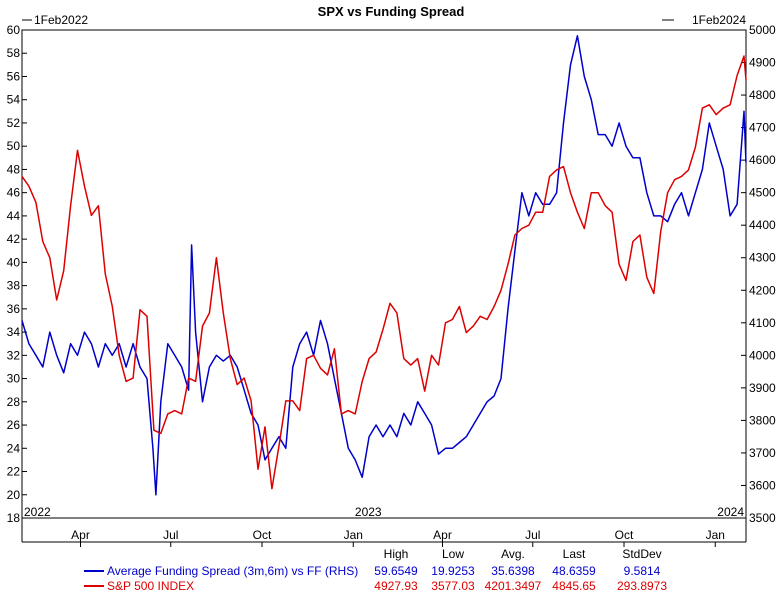 Image resolution: width=782 pixels, height=594 pixels. What do you see at coordinates (762, 160) in the screenshot?
I see `right-tick-label: 4600` at bounding box center [762, 160].